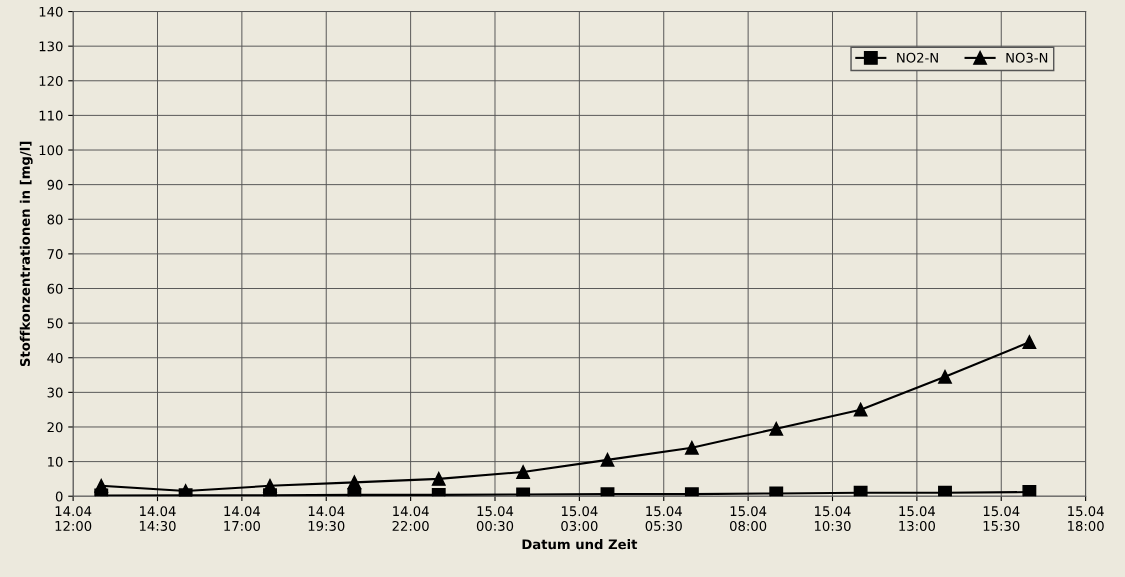  I want to click on y-tick-label: 110, so click(51, 115).